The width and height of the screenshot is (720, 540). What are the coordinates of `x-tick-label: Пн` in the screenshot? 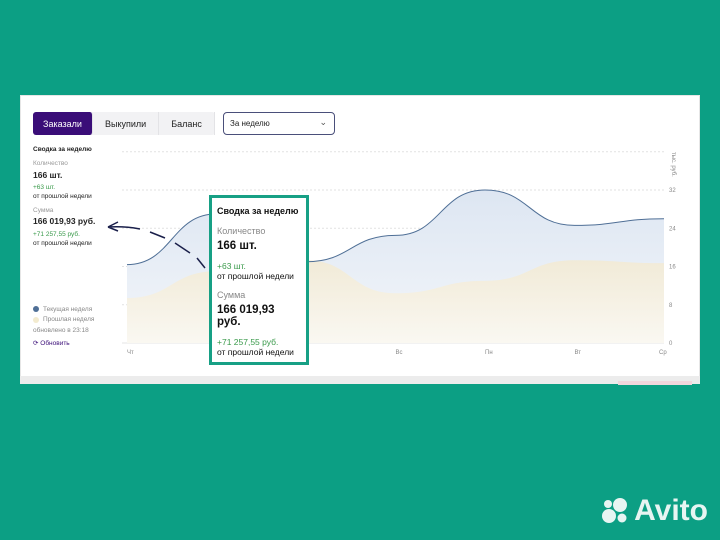 It's located at (489, 353).